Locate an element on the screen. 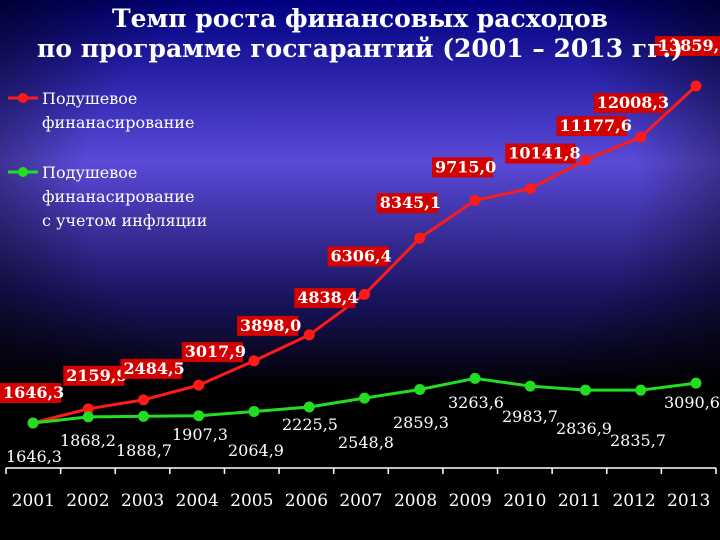 This screenshot has height=540, width=720. x-tick-label-2007: 2007 is located at coordinates (360, 501).